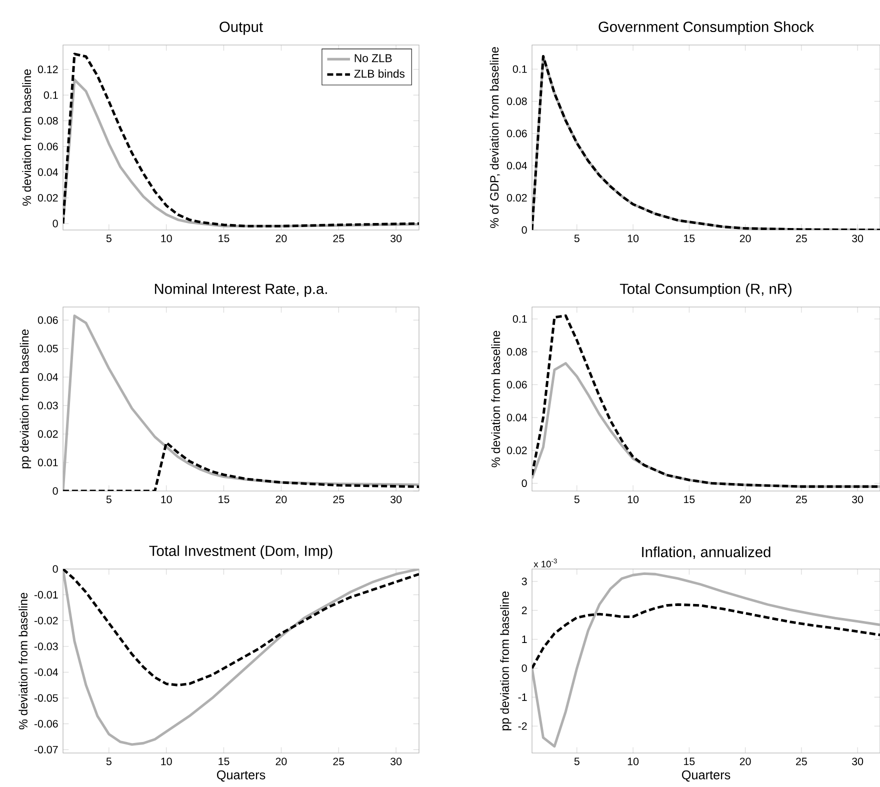 Image resolution: width=880 pixels, height=787 pixels. I want to click on legend-label: No ZLB, so click(373, 58).